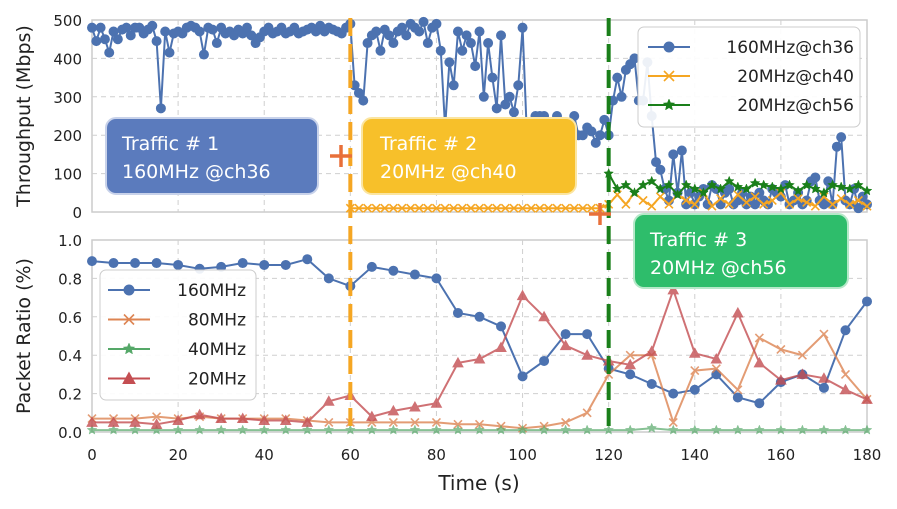  What do you see at coordinates (67, 175) in the screenshot?
I see `top-y-tick-label: 100` at bounding box center [67, 175].